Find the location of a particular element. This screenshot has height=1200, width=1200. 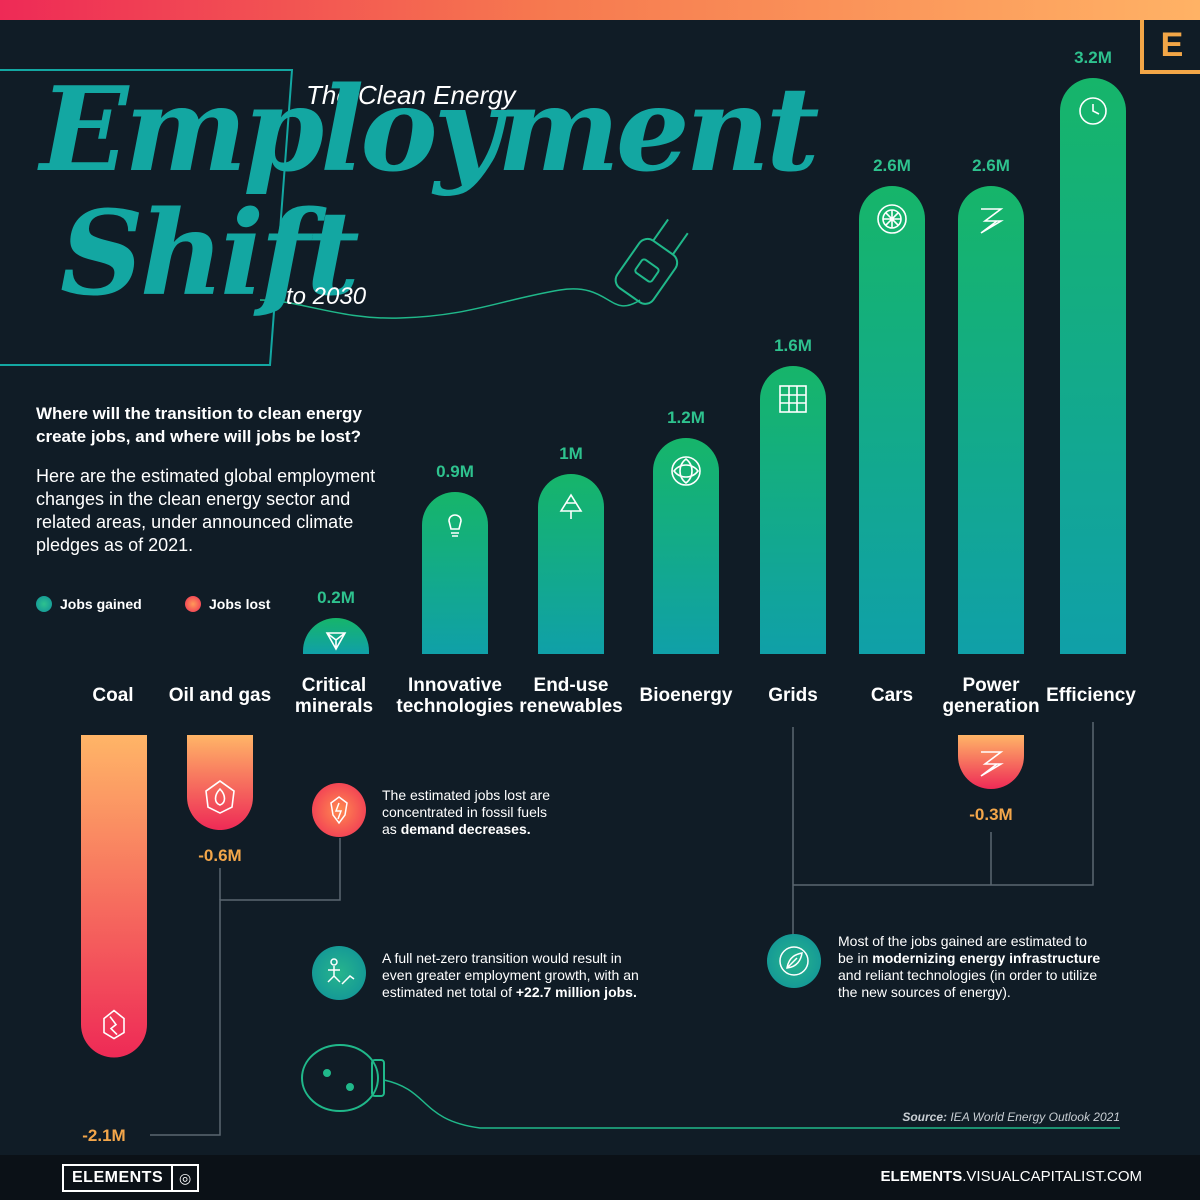

category-label-coal: Coal is located at coordinates (113, 695).